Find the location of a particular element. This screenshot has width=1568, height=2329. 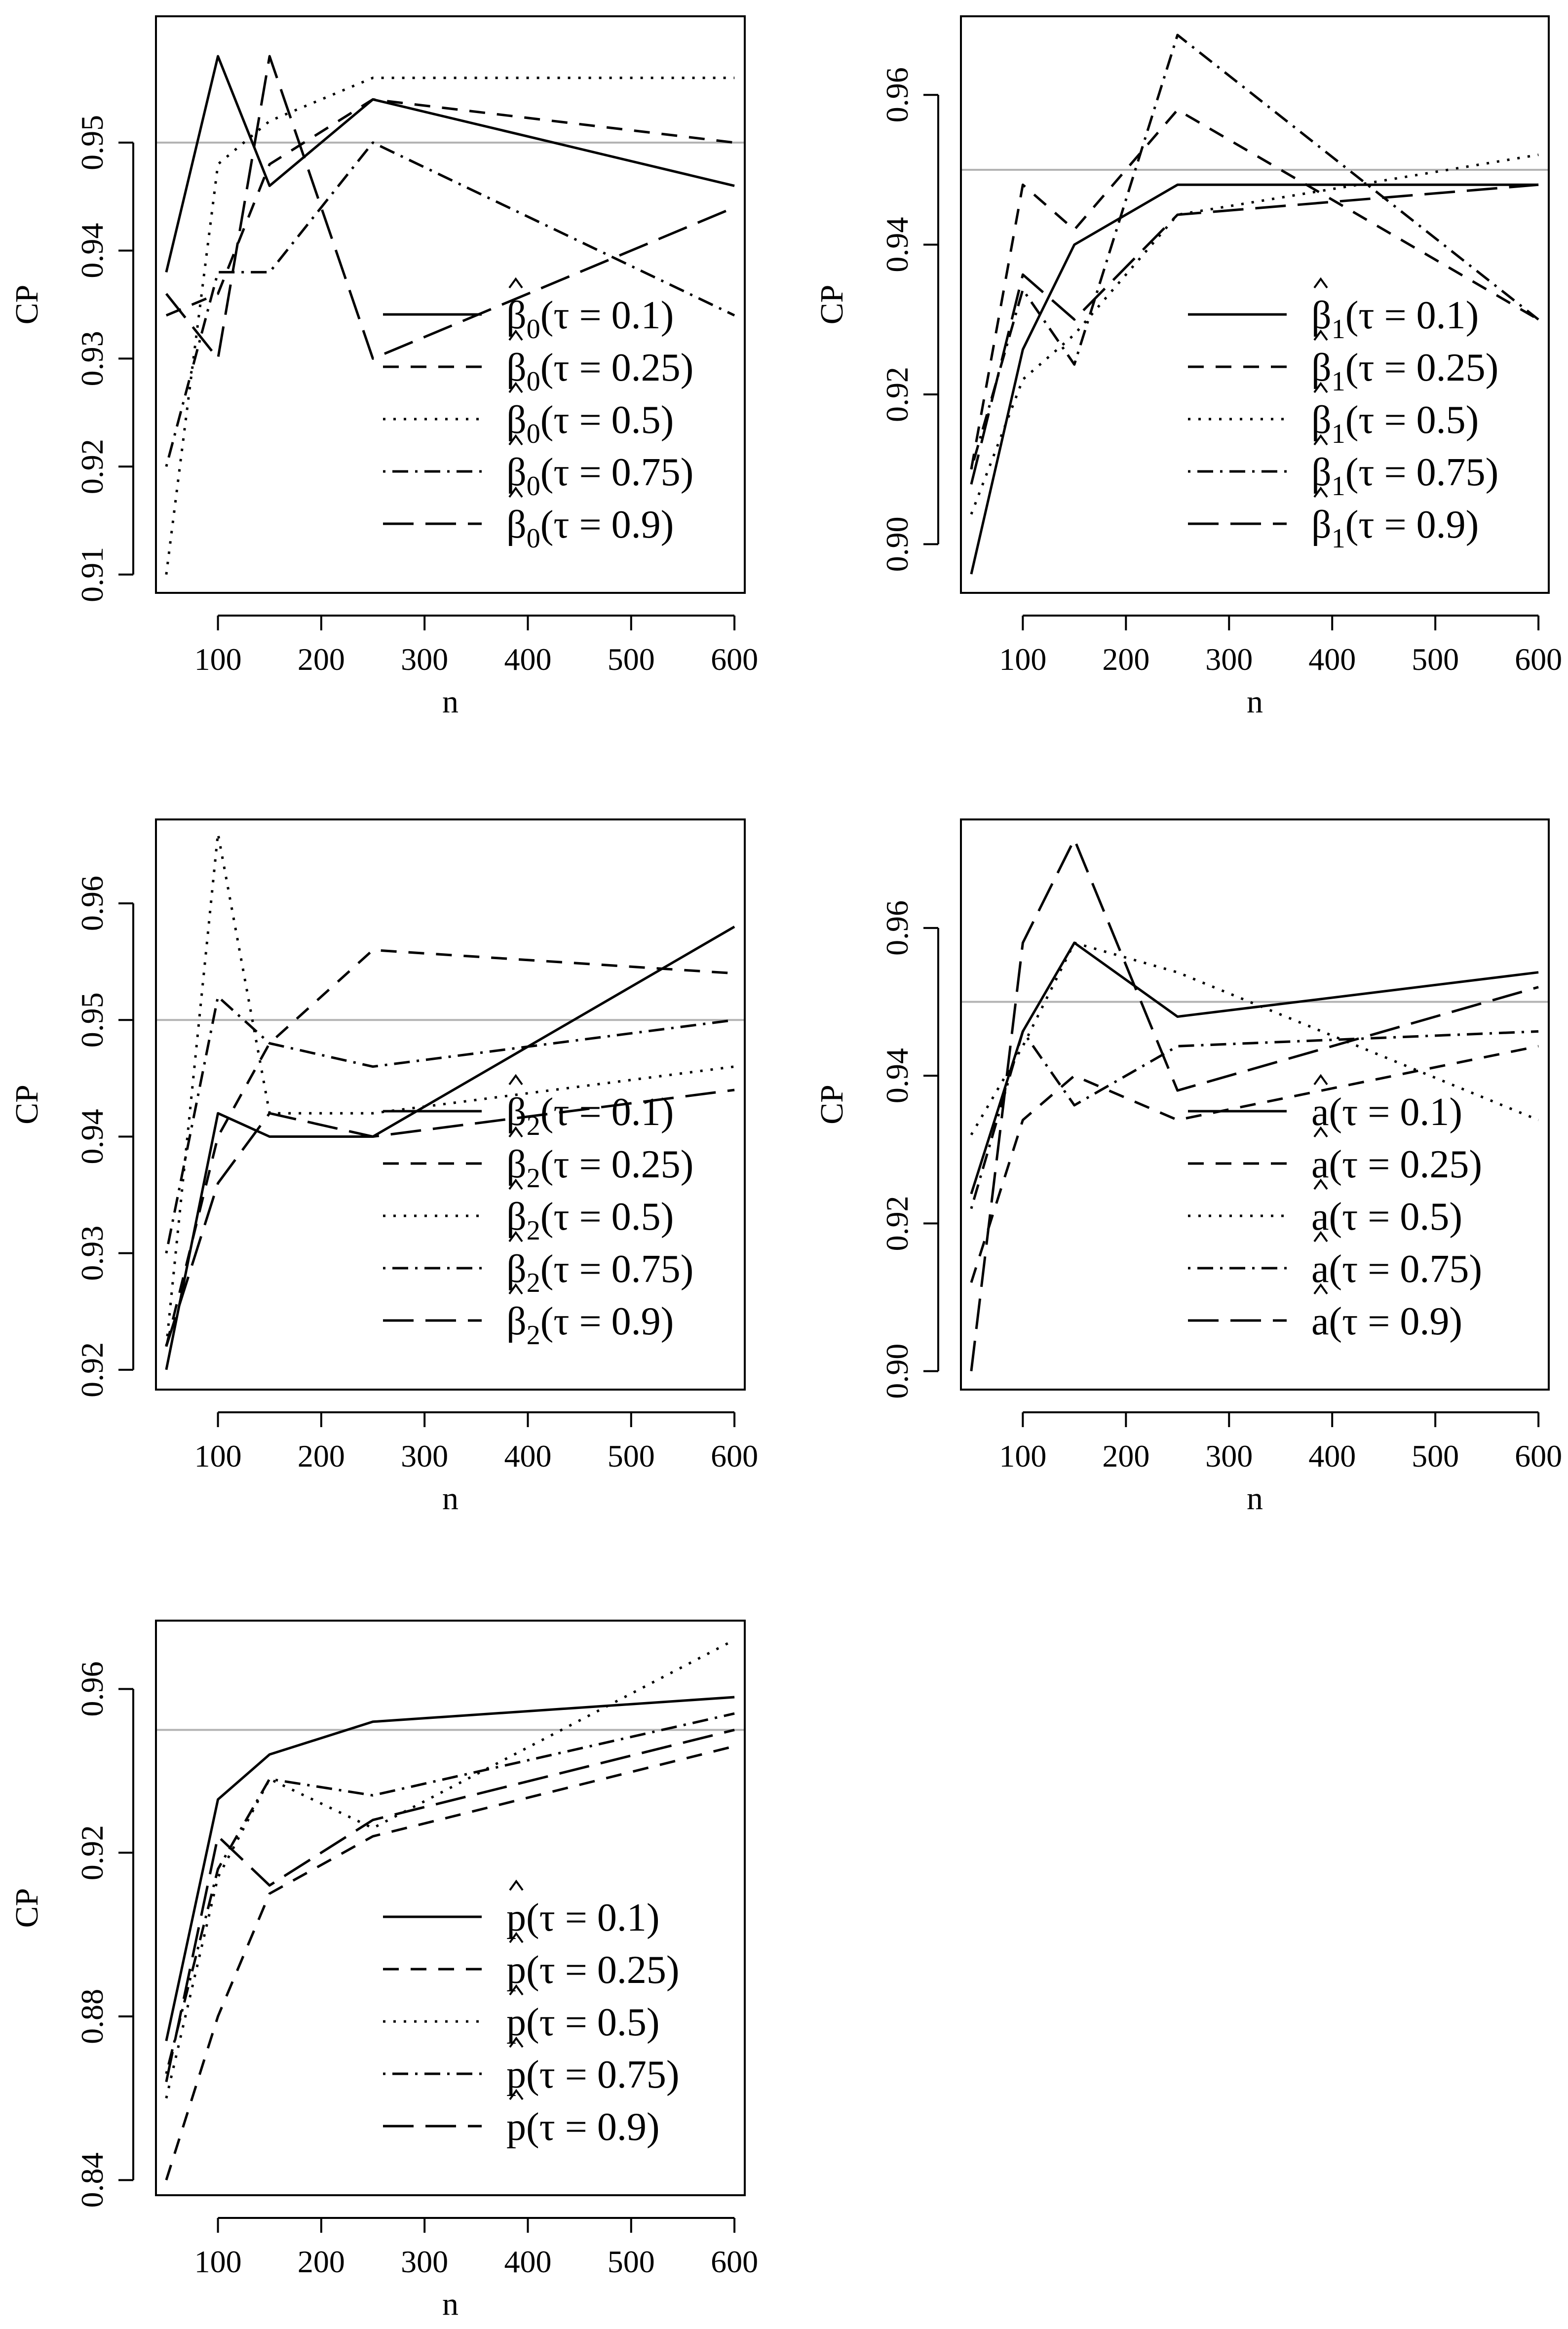

legend-label-1: a(τ = 0.1) is located at coordinates (1386, 1112).